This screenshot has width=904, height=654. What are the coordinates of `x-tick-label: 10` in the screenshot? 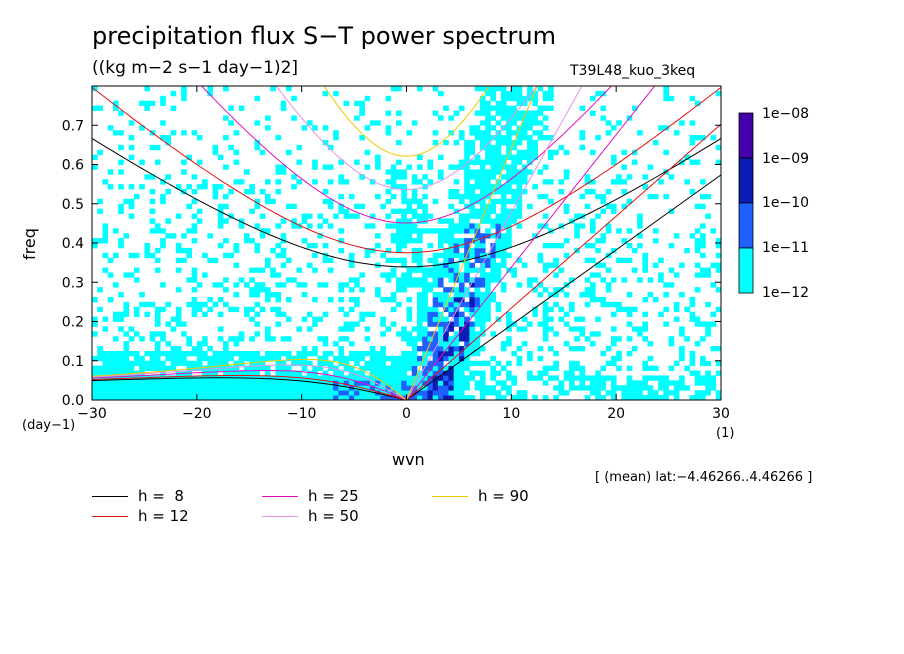 It's located at (511, 414).